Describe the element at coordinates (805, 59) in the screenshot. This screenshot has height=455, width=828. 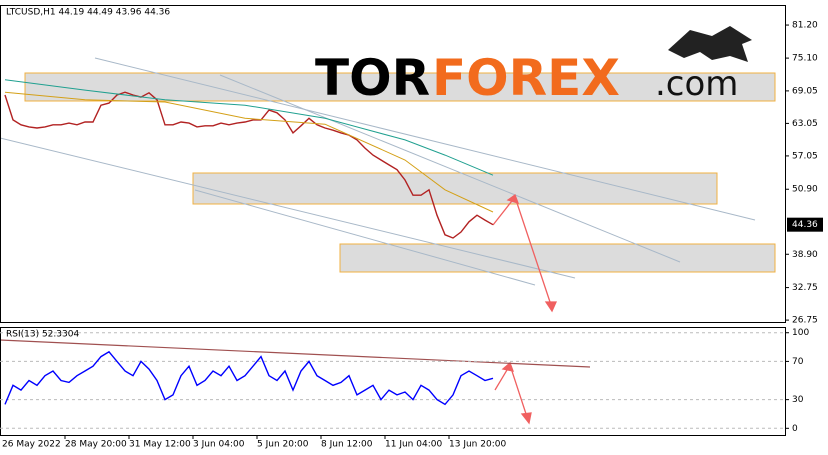
I see `y-tick-label: 75.10` at that location.